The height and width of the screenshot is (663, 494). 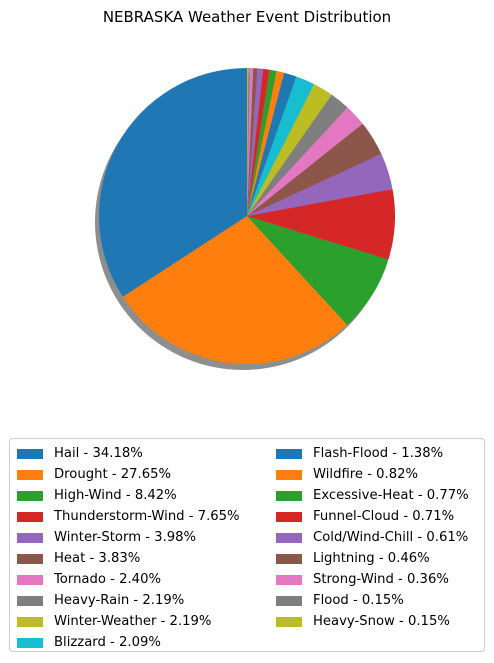 I want to click on legend-label: Tornado - 2.40%, so click(x=107, y=579).